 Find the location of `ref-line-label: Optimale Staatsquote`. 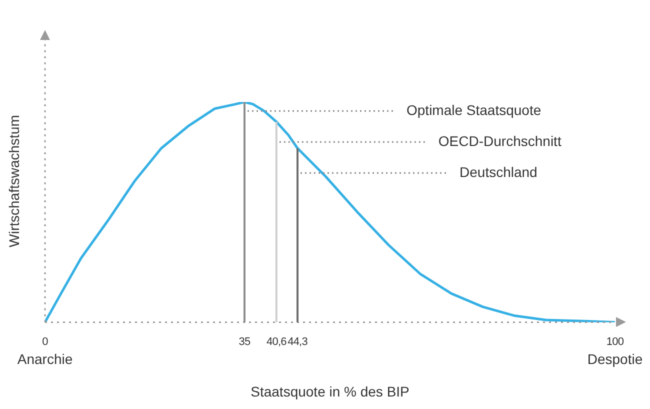

ref-line-label: Optimale Staatsquote is located at coordinates (474, 110).